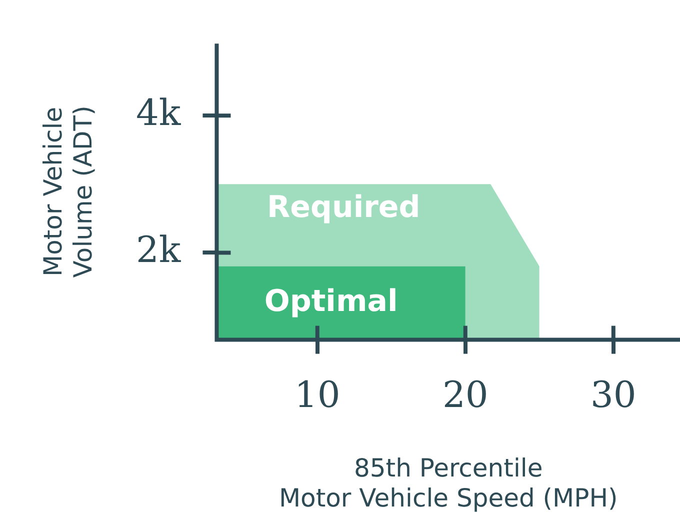 The width and height of the screenshot is (680, 519). I want to click on x-tick-label: 20, so click(465, 395).